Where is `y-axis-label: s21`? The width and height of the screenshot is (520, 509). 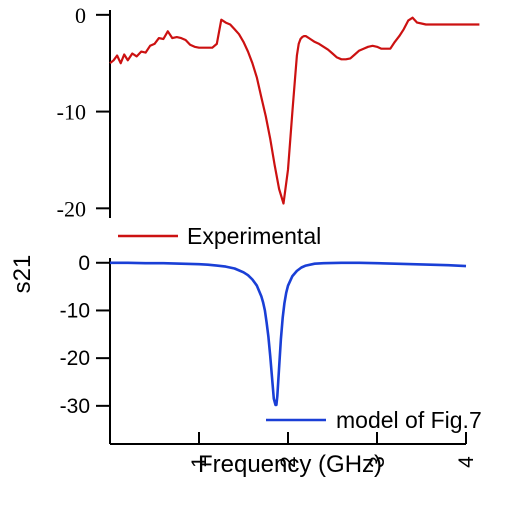
y-axis-label: s21 is located at coordinates (22, 274).